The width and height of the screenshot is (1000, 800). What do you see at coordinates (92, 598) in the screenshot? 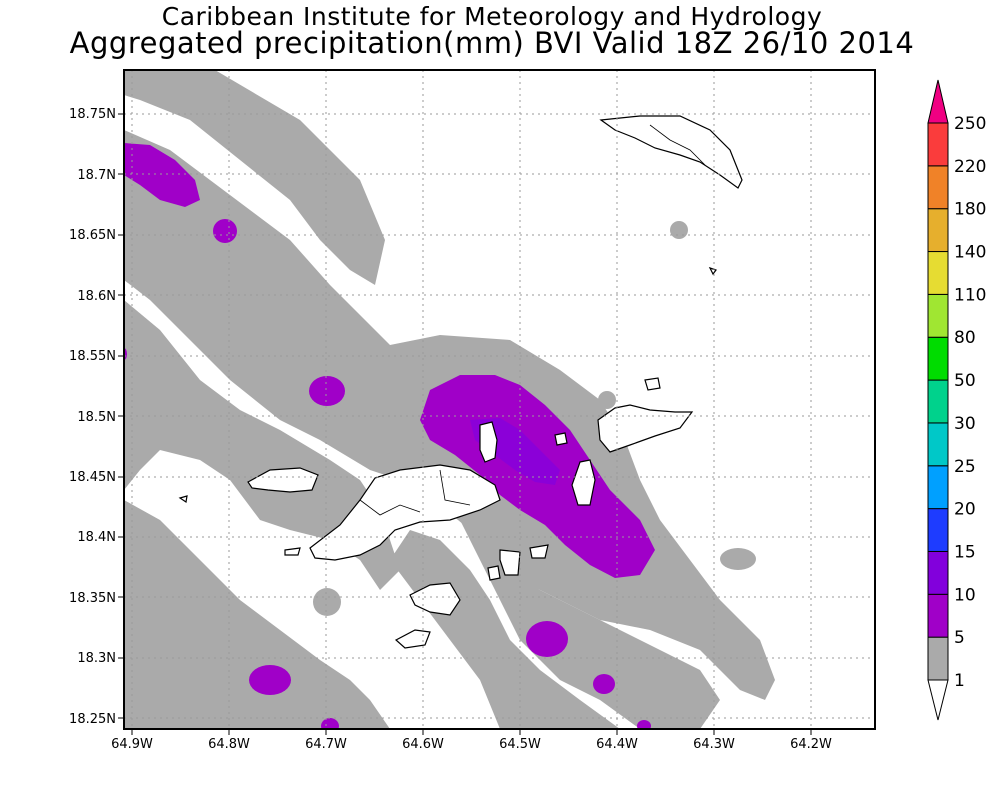
I see `lat-tick-label: 18.35N` at bounding box center [92, 598].